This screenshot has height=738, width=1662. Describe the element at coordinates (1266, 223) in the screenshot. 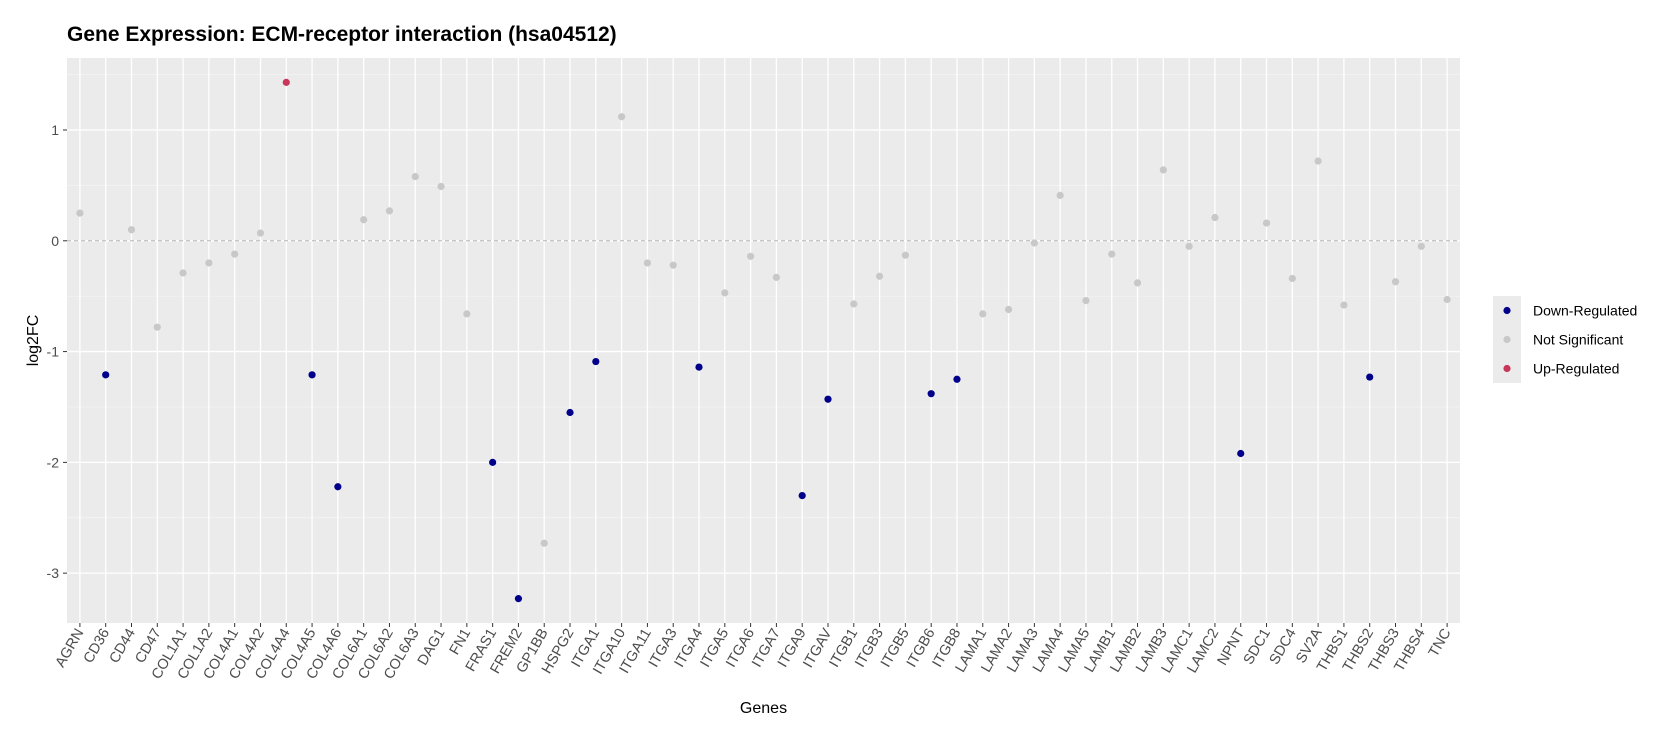

I see `data-point-sdc1` at that location.